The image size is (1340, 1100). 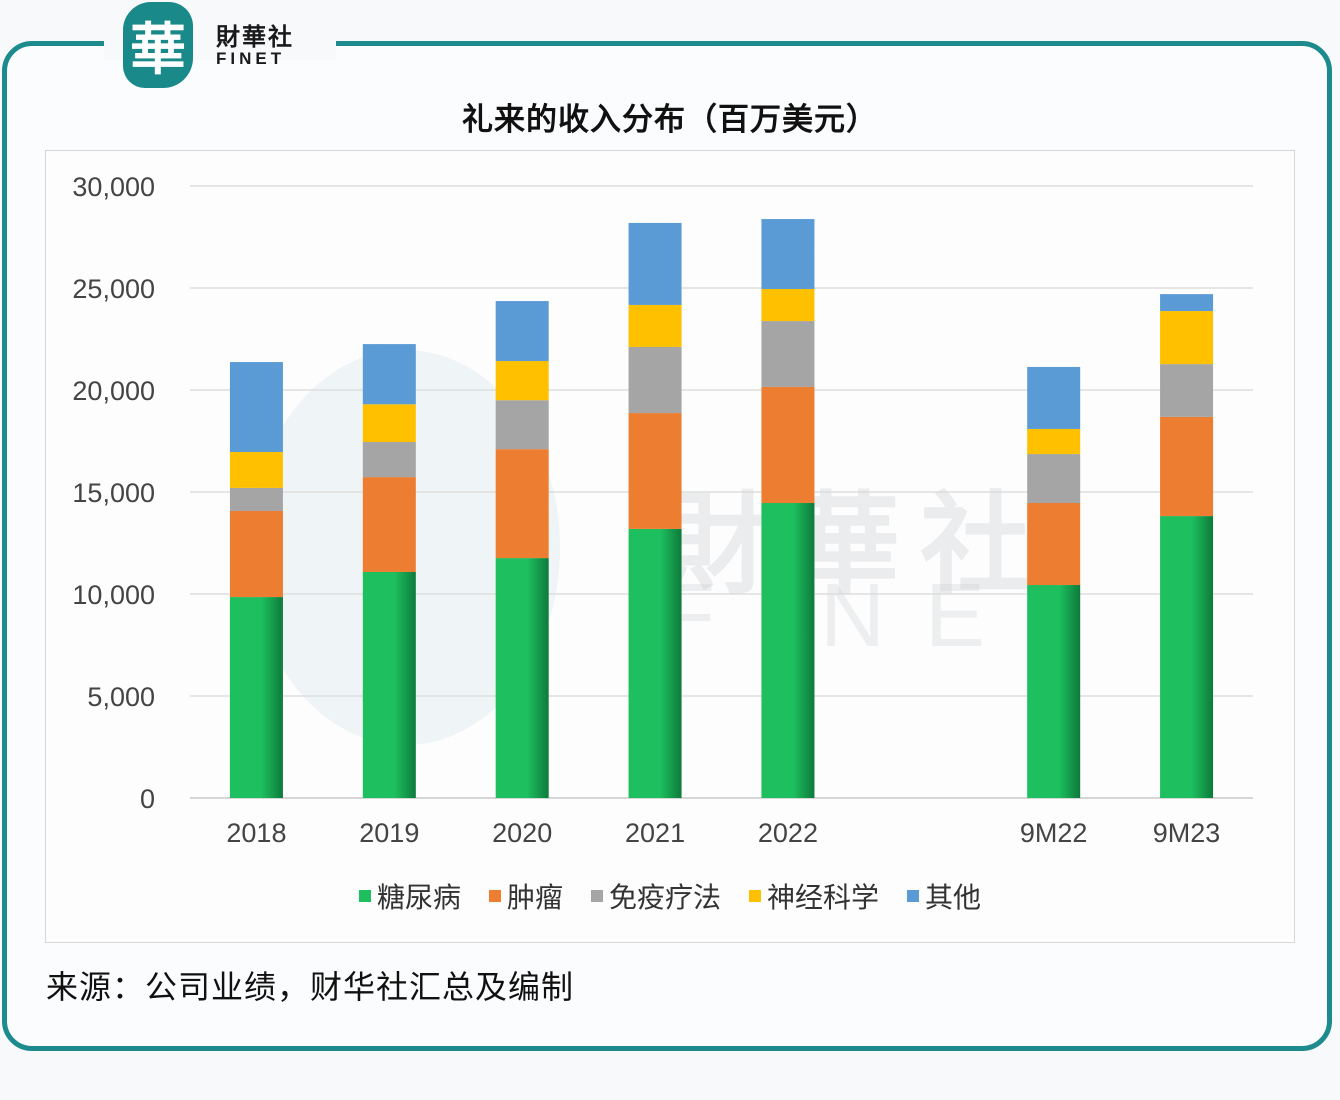 What do you see at coordinates (147, 799) in the screenshot?
I see `y-tick-label: 0` at bounding box center [147, 799].